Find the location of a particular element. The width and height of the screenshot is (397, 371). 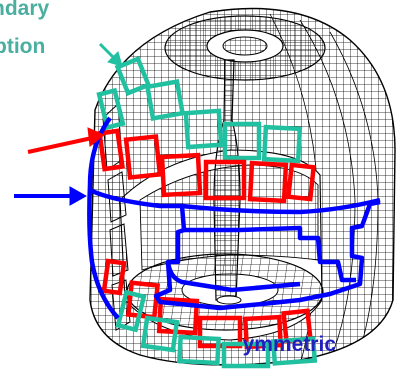

arrow-blue is located at coordinates (51, 196).